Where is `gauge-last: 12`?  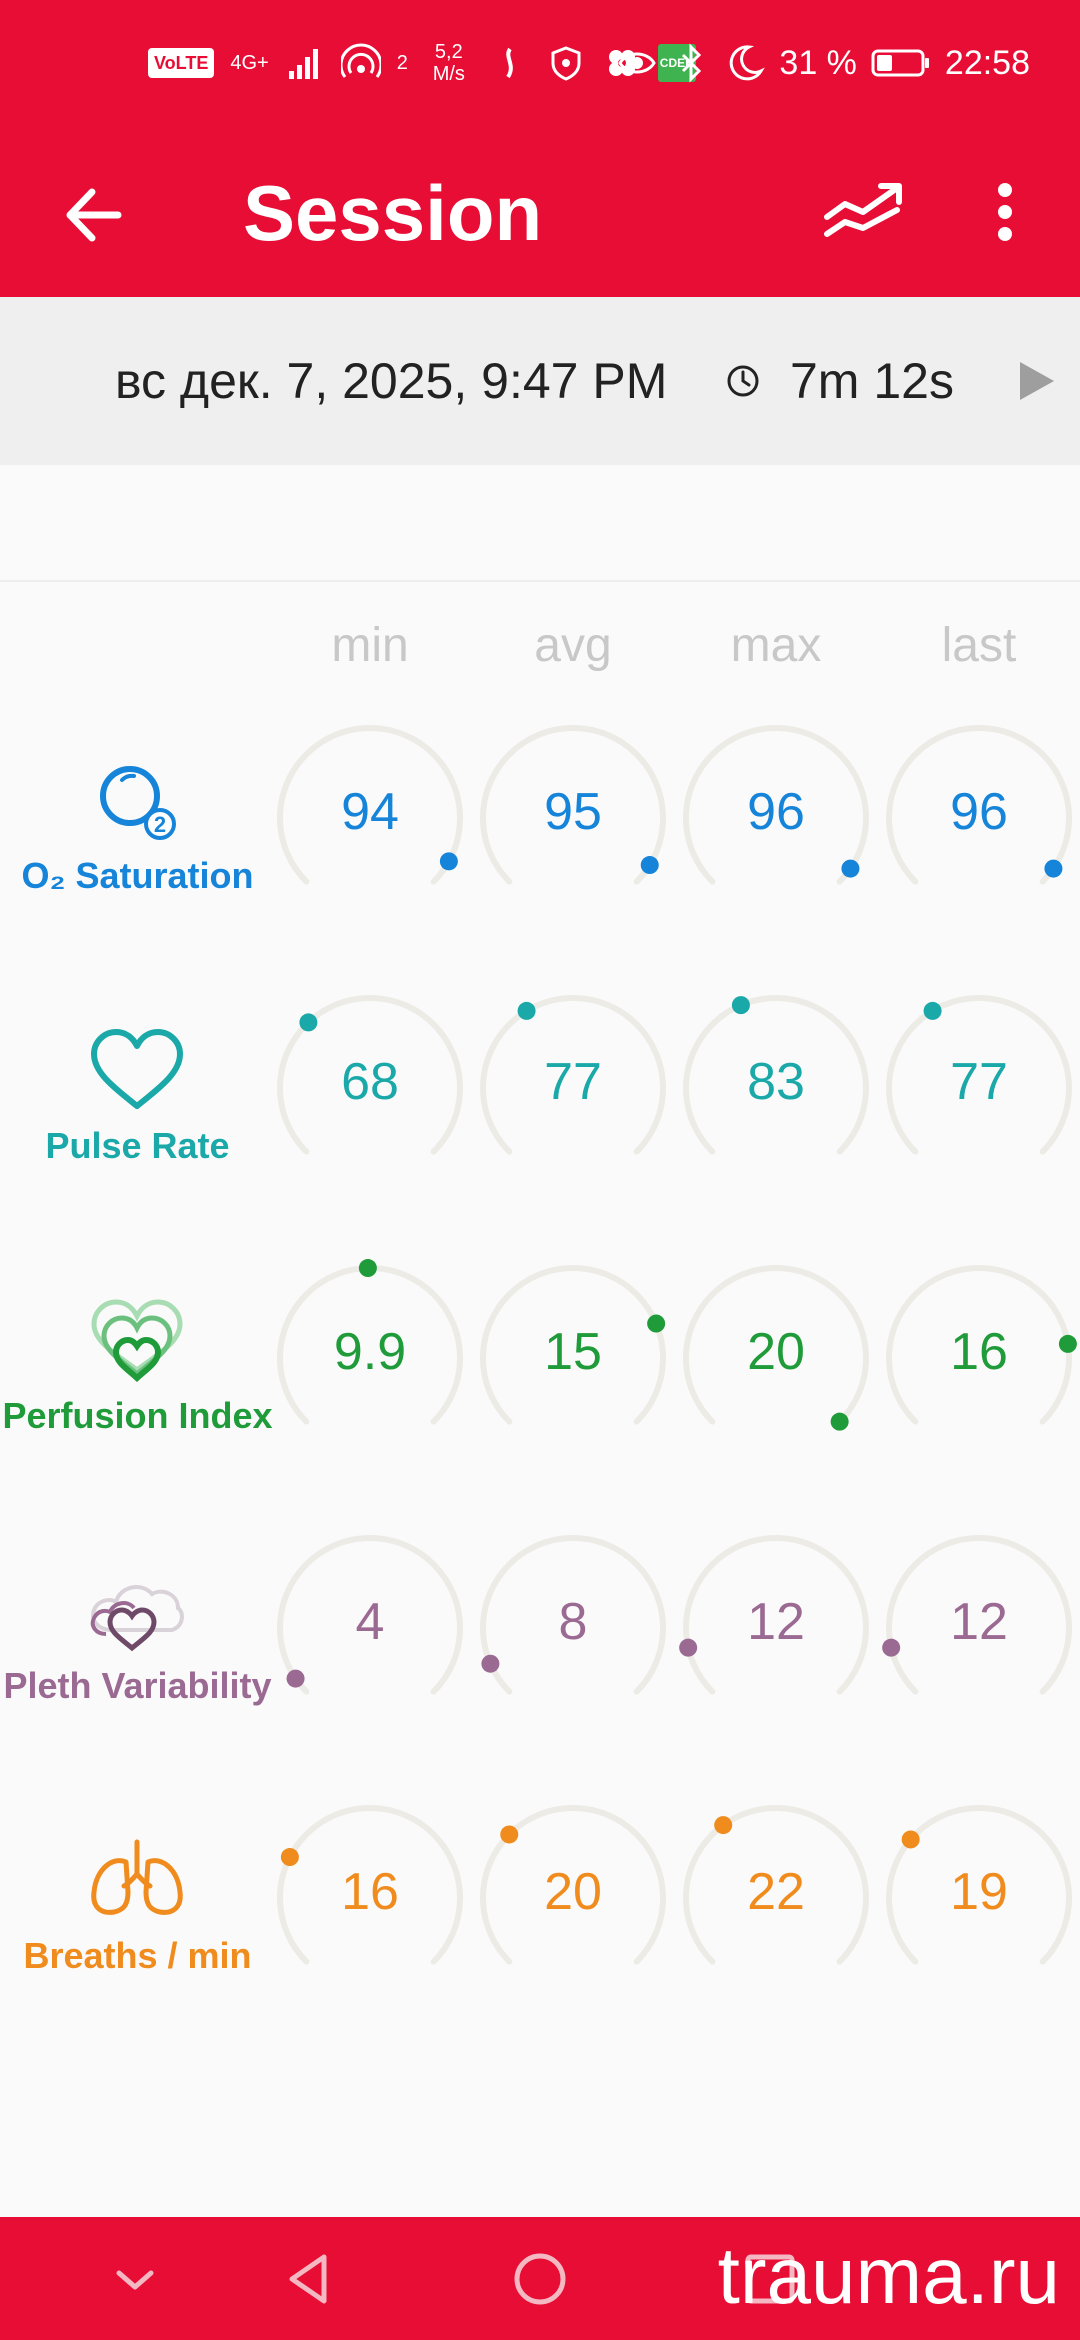
gauge-last: 12 is located at coordinates (978, 1628).